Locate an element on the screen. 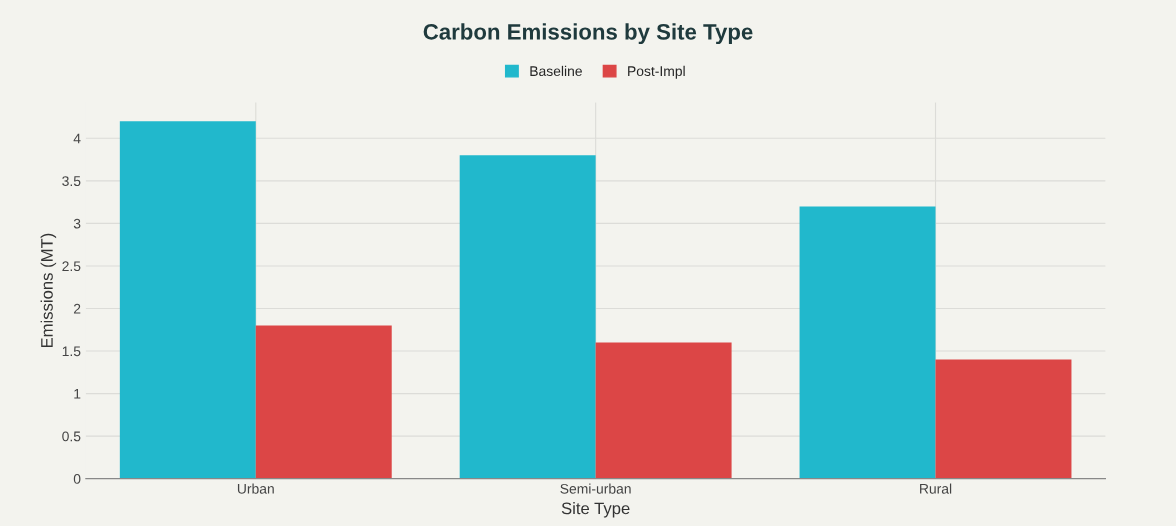 This screenshot has height=526, width=1176. x-tick-label: Semi-urban is located at coordinates (595, 488).